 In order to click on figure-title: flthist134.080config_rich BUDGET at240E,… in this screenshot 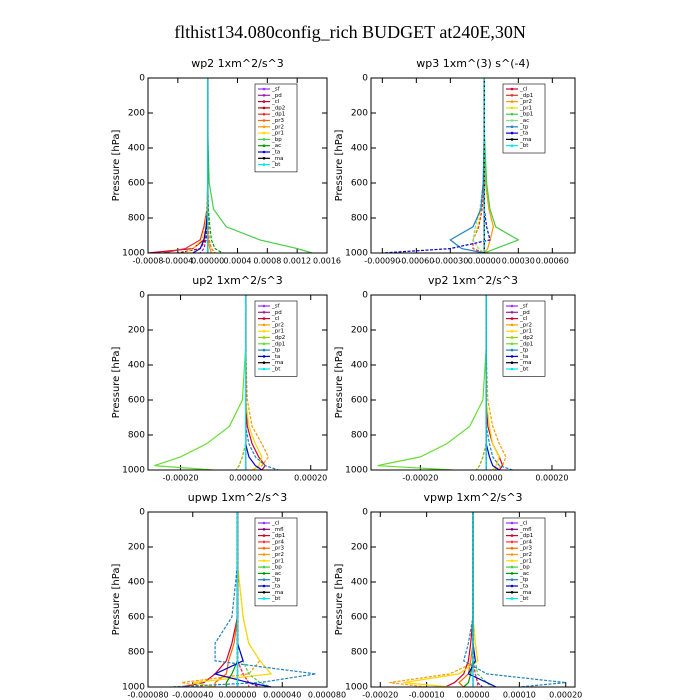, I will do `click(350, 32)`.